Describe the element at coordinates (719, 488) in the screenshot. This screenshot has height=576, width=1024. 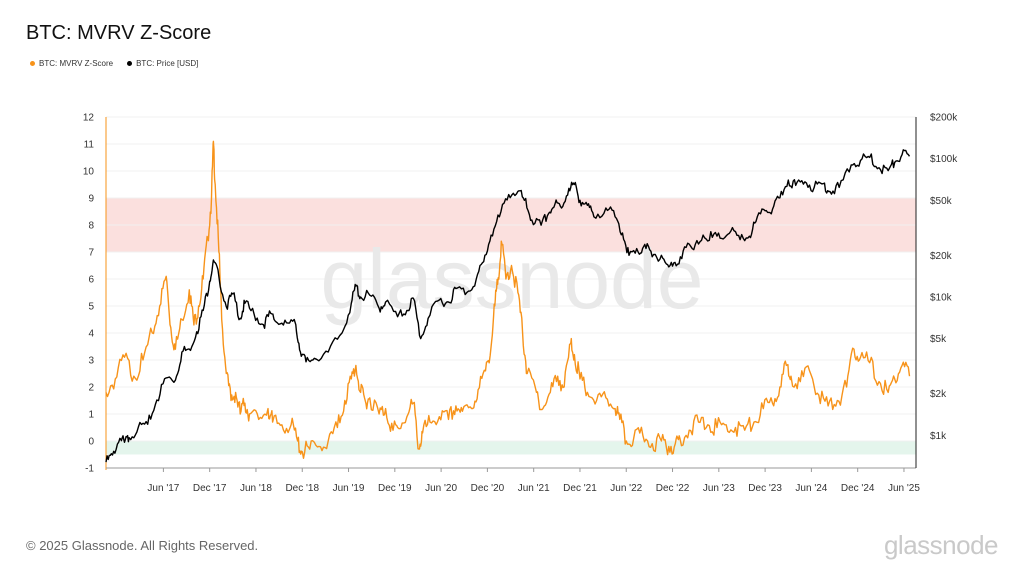
I see `x-tick-12: Jun '23` at that location.